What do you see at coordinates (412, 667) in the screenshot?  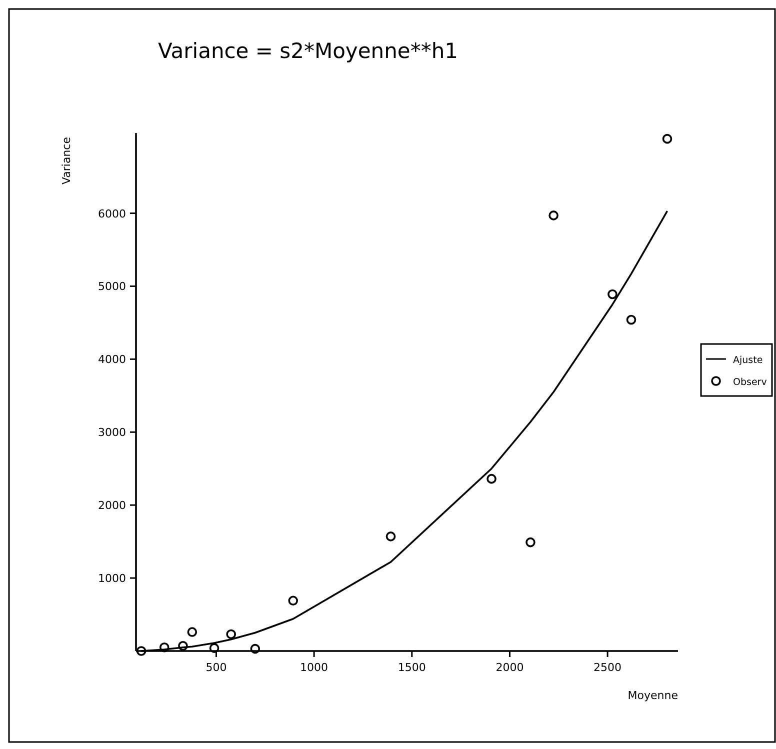 I see `x-tick-label: 1500` at bounding box center [412, 667].